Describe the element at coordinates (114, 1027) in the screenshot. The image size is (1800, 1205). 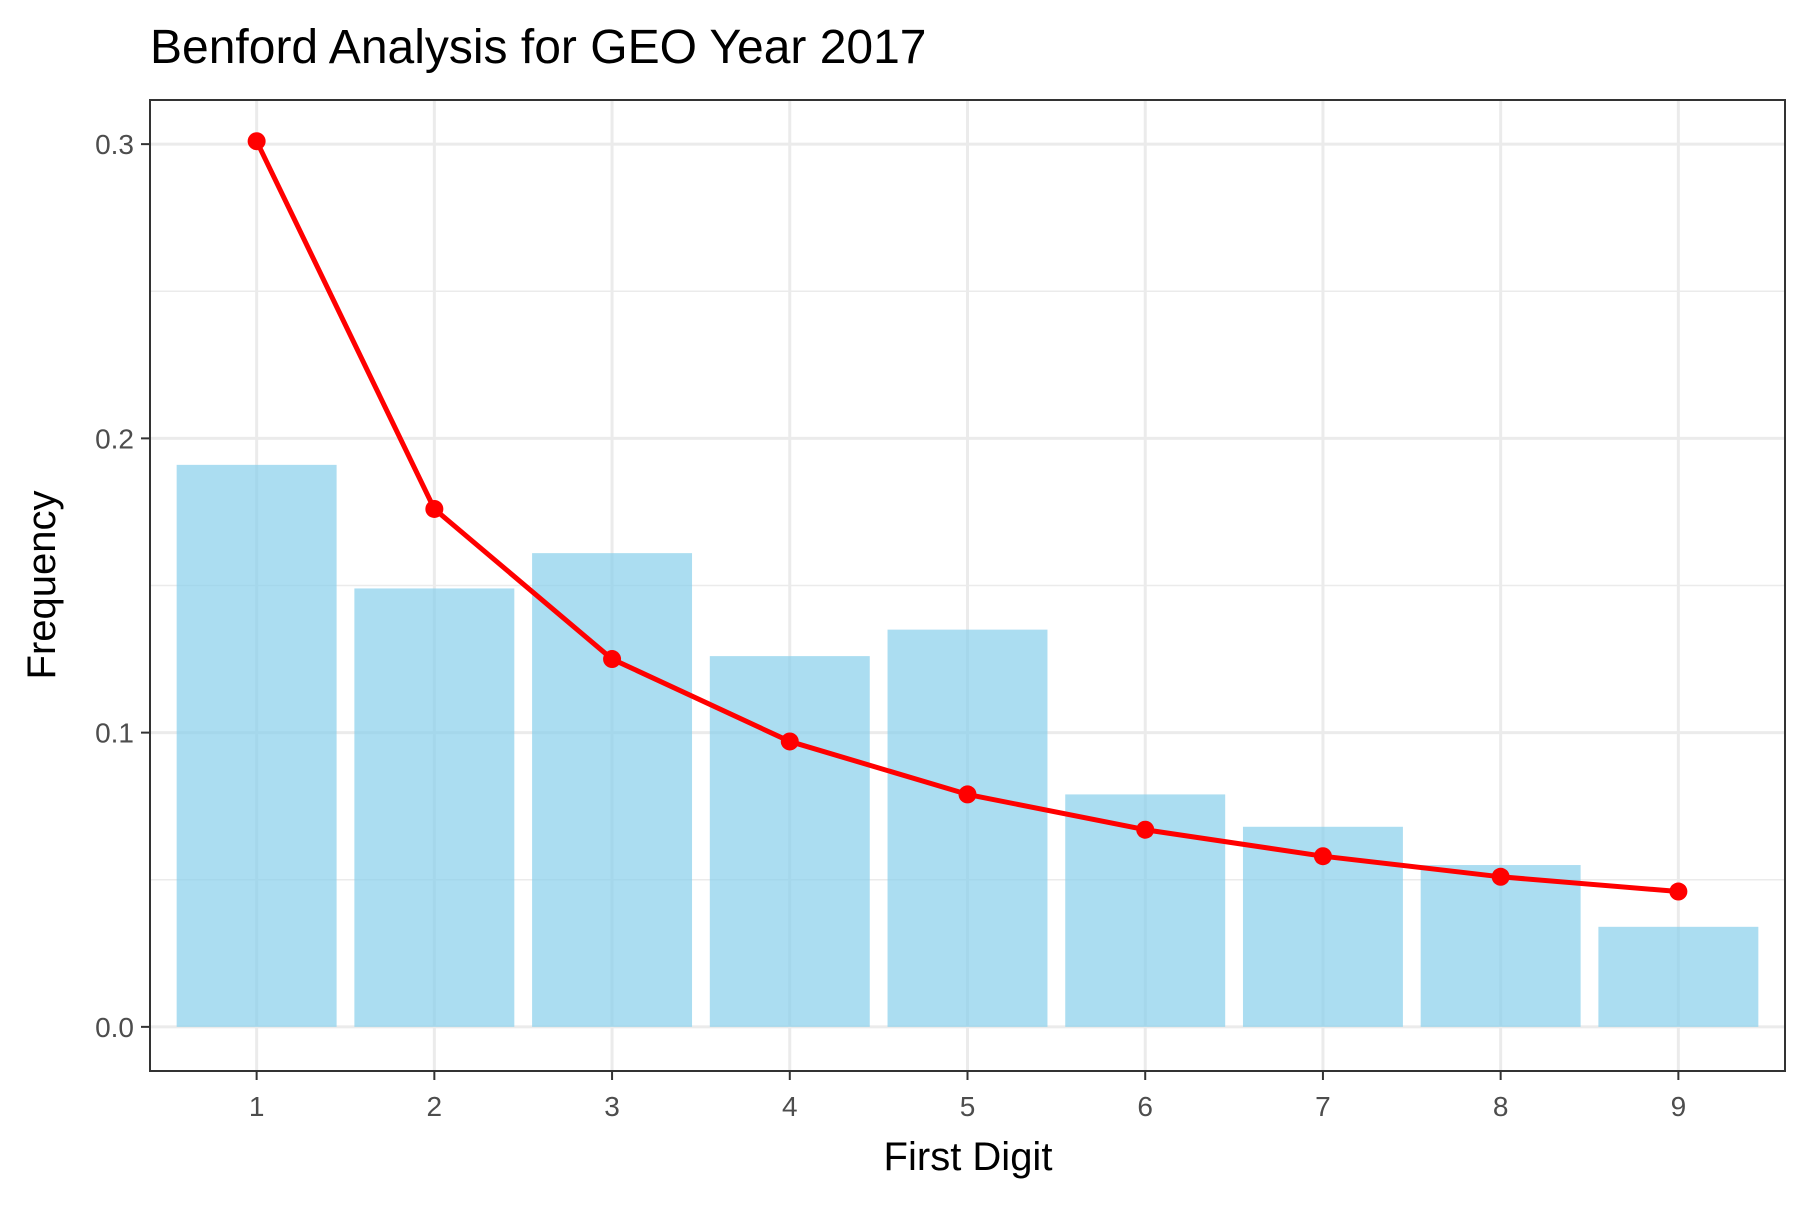
I see `y-tick-label: 0.0` at that location.